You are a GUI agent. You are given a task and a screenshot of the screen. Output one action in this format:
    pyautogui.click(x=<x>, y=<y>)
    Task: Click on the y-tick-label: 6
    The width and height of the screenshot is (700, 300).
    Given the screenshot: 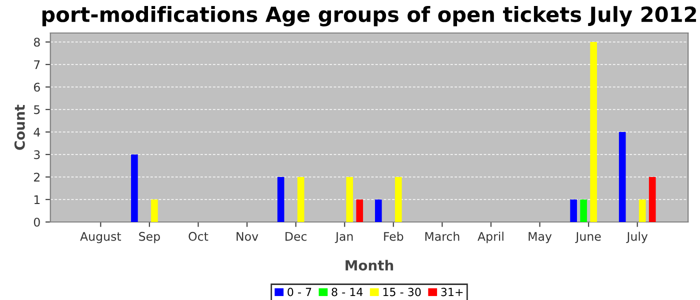 What is the action you would take?
    pyautogui.click(x=37, y=87)
    